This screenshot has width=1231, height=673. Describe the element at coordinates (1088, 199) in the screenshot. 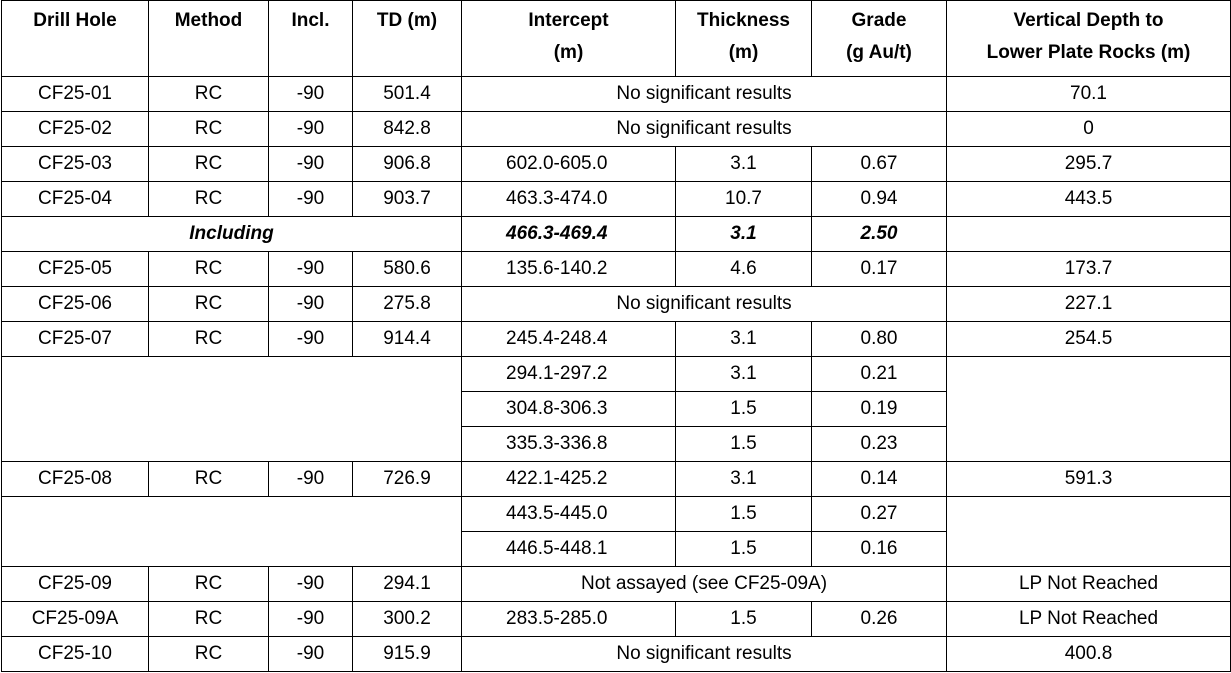

I see `cell: 443.5` at that location.